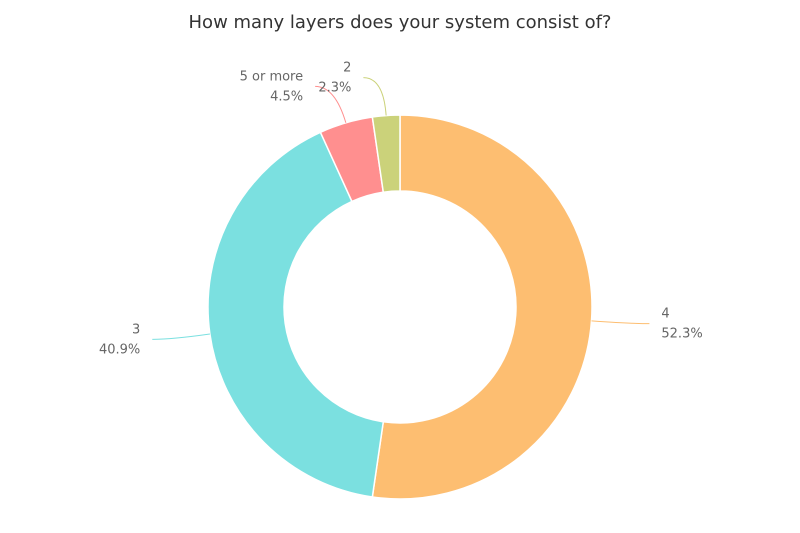 Image resolution: width=800 pixels, height=533 pixels. Describe the element at coordinates (681, 334) in the screenshot. I see `slice-value-label: 52.3%` at that location.